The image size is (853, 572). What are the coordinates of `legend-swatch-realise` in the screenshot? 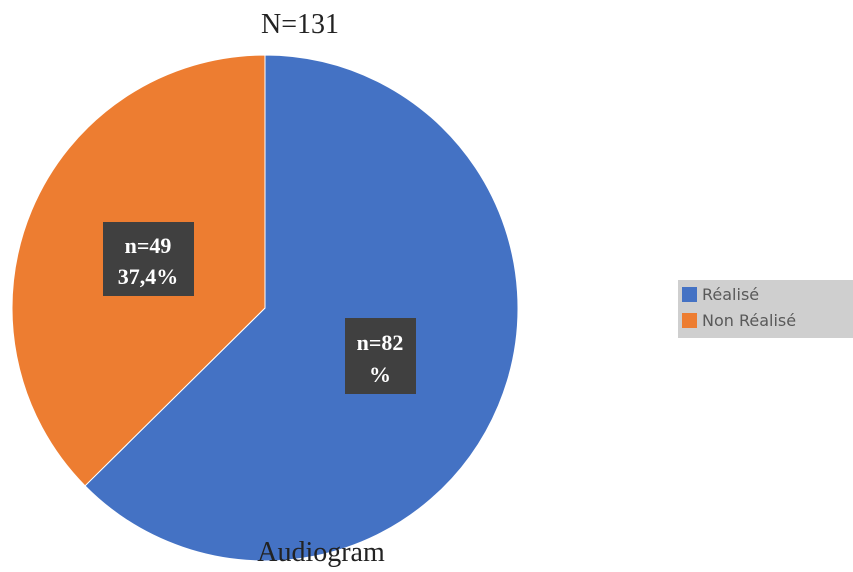 It's located at (689, 294).